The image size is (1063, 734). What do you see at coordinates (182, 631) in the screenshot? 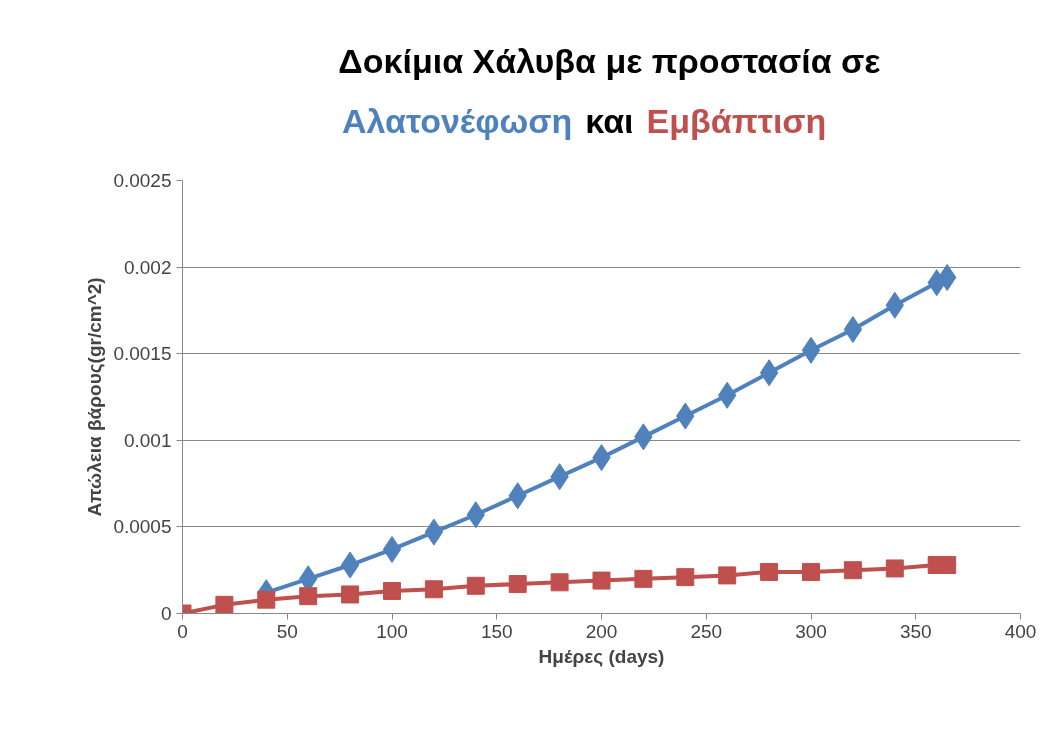
I see `x-tick-label: 0` at bounding box center [182, 631].